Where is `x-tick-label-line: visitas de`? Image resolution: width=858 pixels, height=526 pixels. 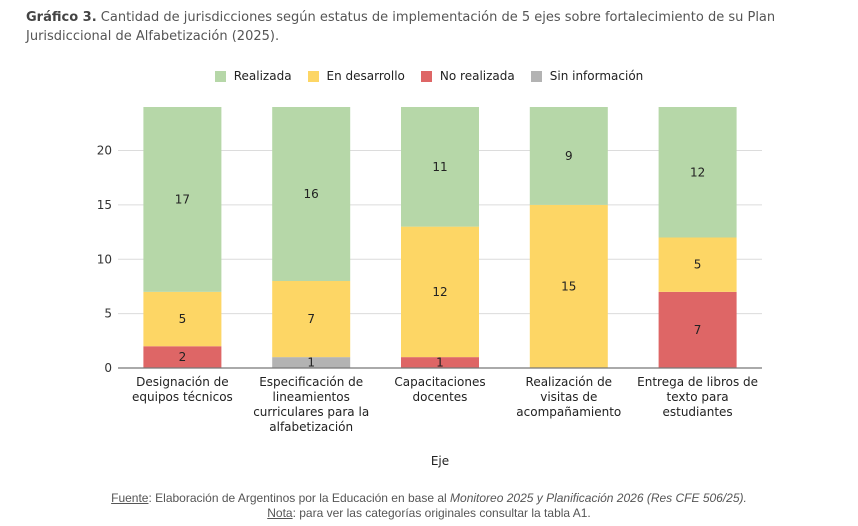
x-tick-label-line: visitas de is located at coordinates (568, 397).